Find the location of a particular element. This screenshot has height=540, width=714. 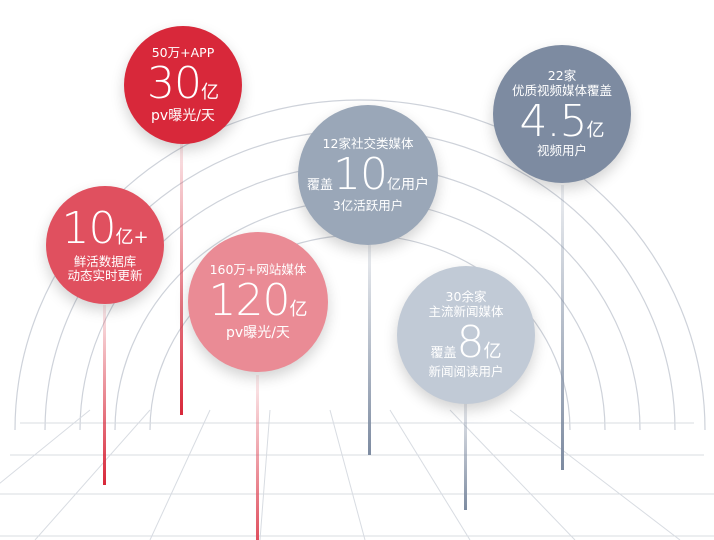

fresh-line1: 鲜活数据库 is located at coordinates (105, 261).